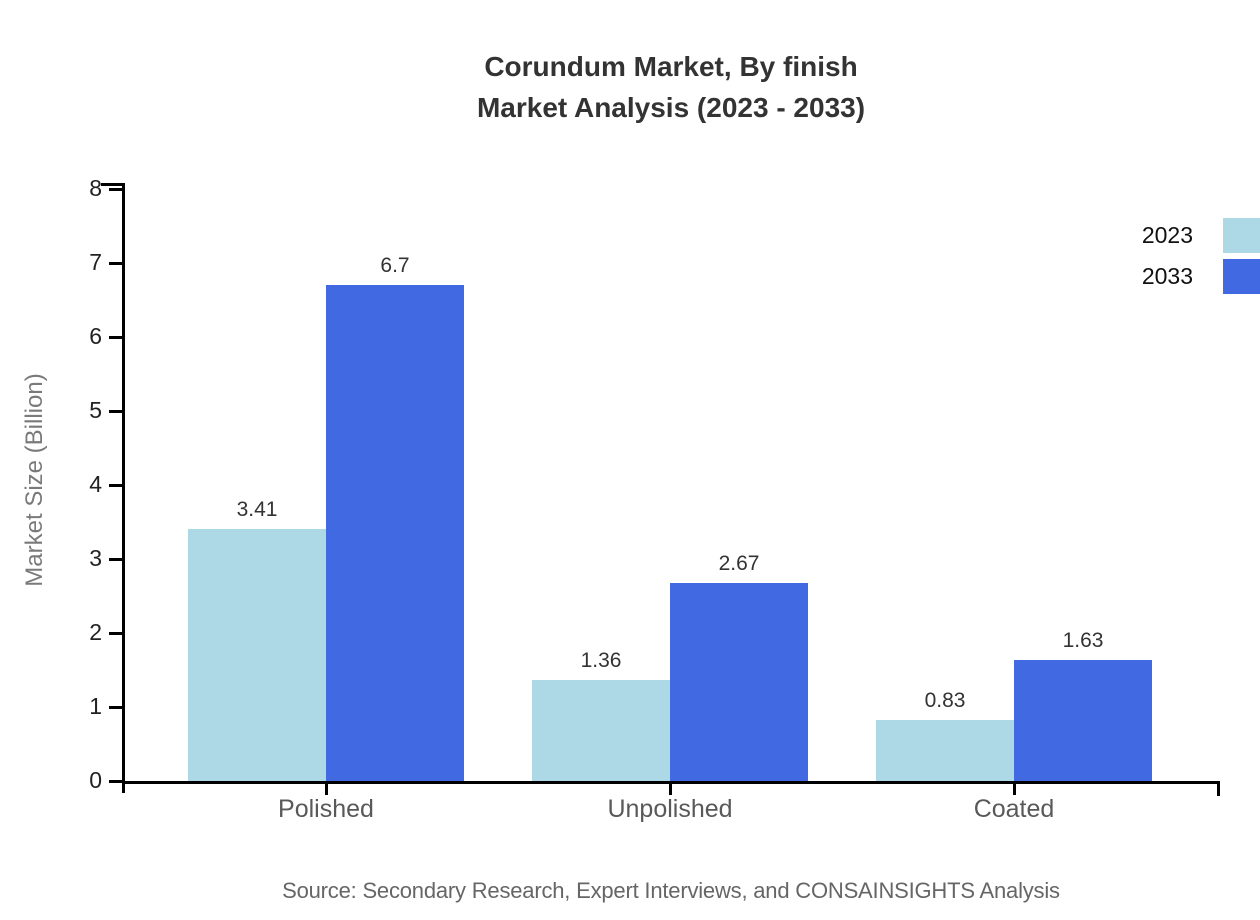  I want to click on x-category-label: Unpolished, so click(670, 809).